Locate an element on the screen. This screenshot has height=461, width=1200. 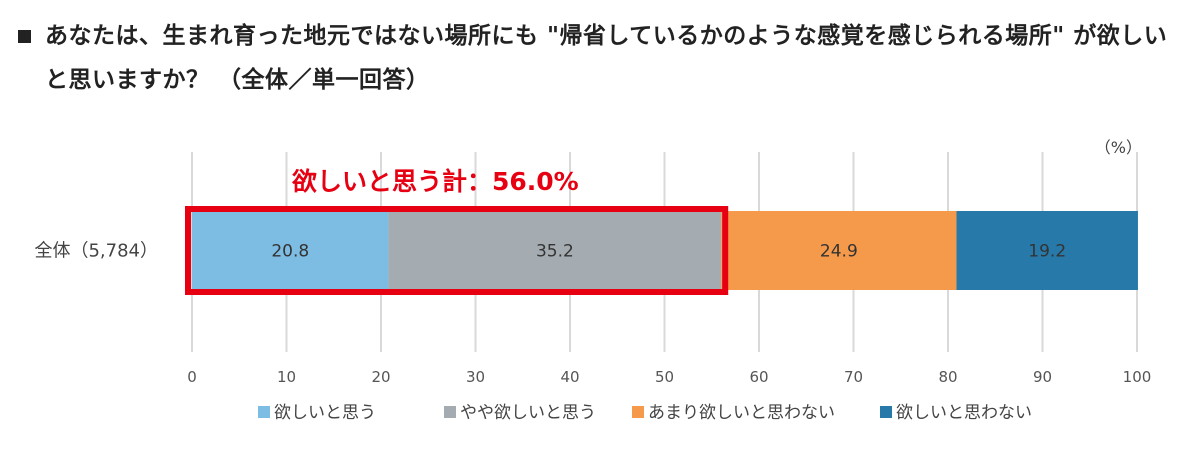
legend-label: やや欲しいと思う is located at coordinates (528, 413).